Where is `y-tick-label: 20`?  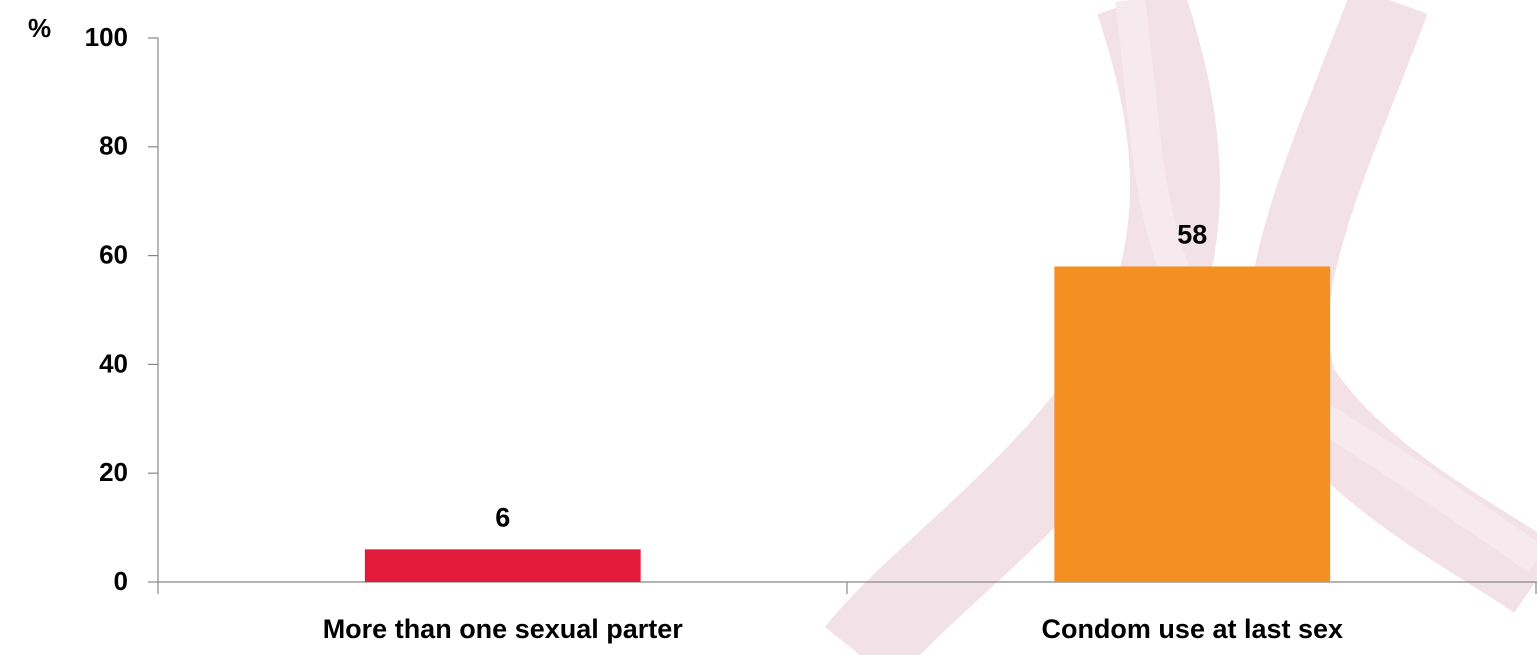 y-tick-label: 20 is located at coordinates (113, 472).